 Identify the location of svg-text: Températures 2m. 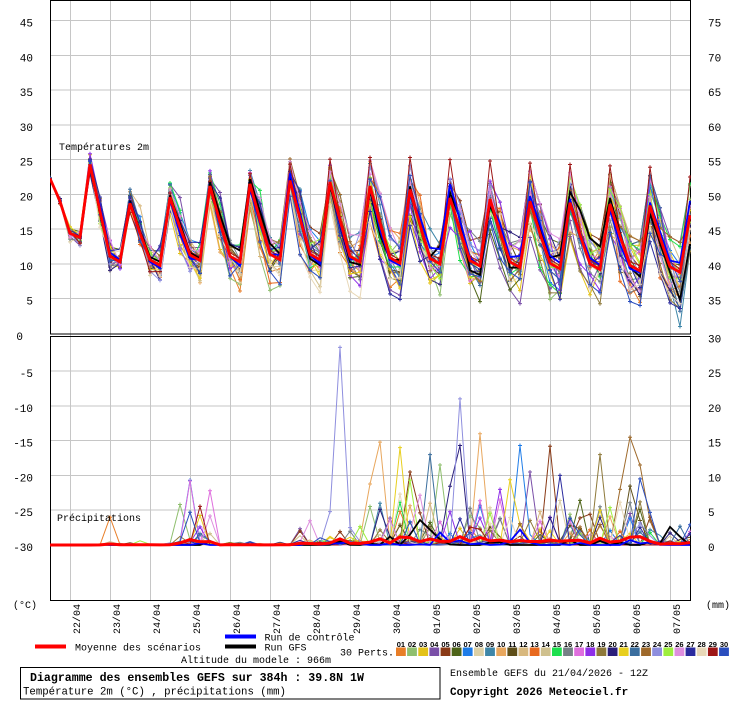
(104, 148).